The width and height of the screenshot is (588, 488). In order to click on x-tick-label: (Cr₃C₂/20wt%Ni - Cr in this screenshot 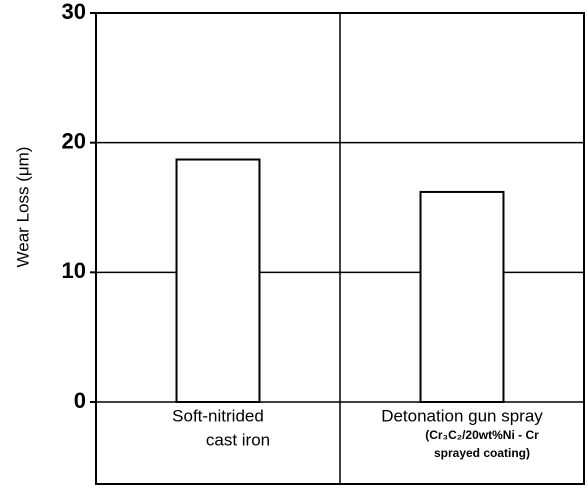, I will do `click(482, 435)`.